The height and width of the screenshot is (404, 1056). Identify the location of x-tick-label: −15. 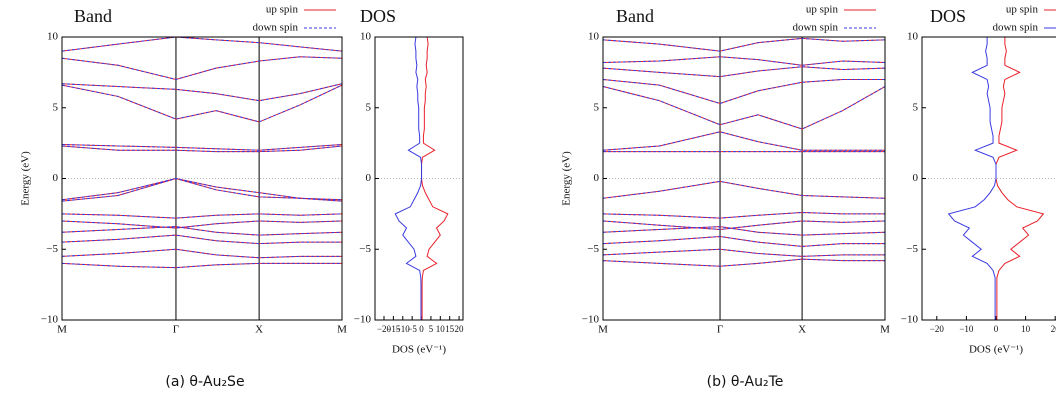
(393, 329).